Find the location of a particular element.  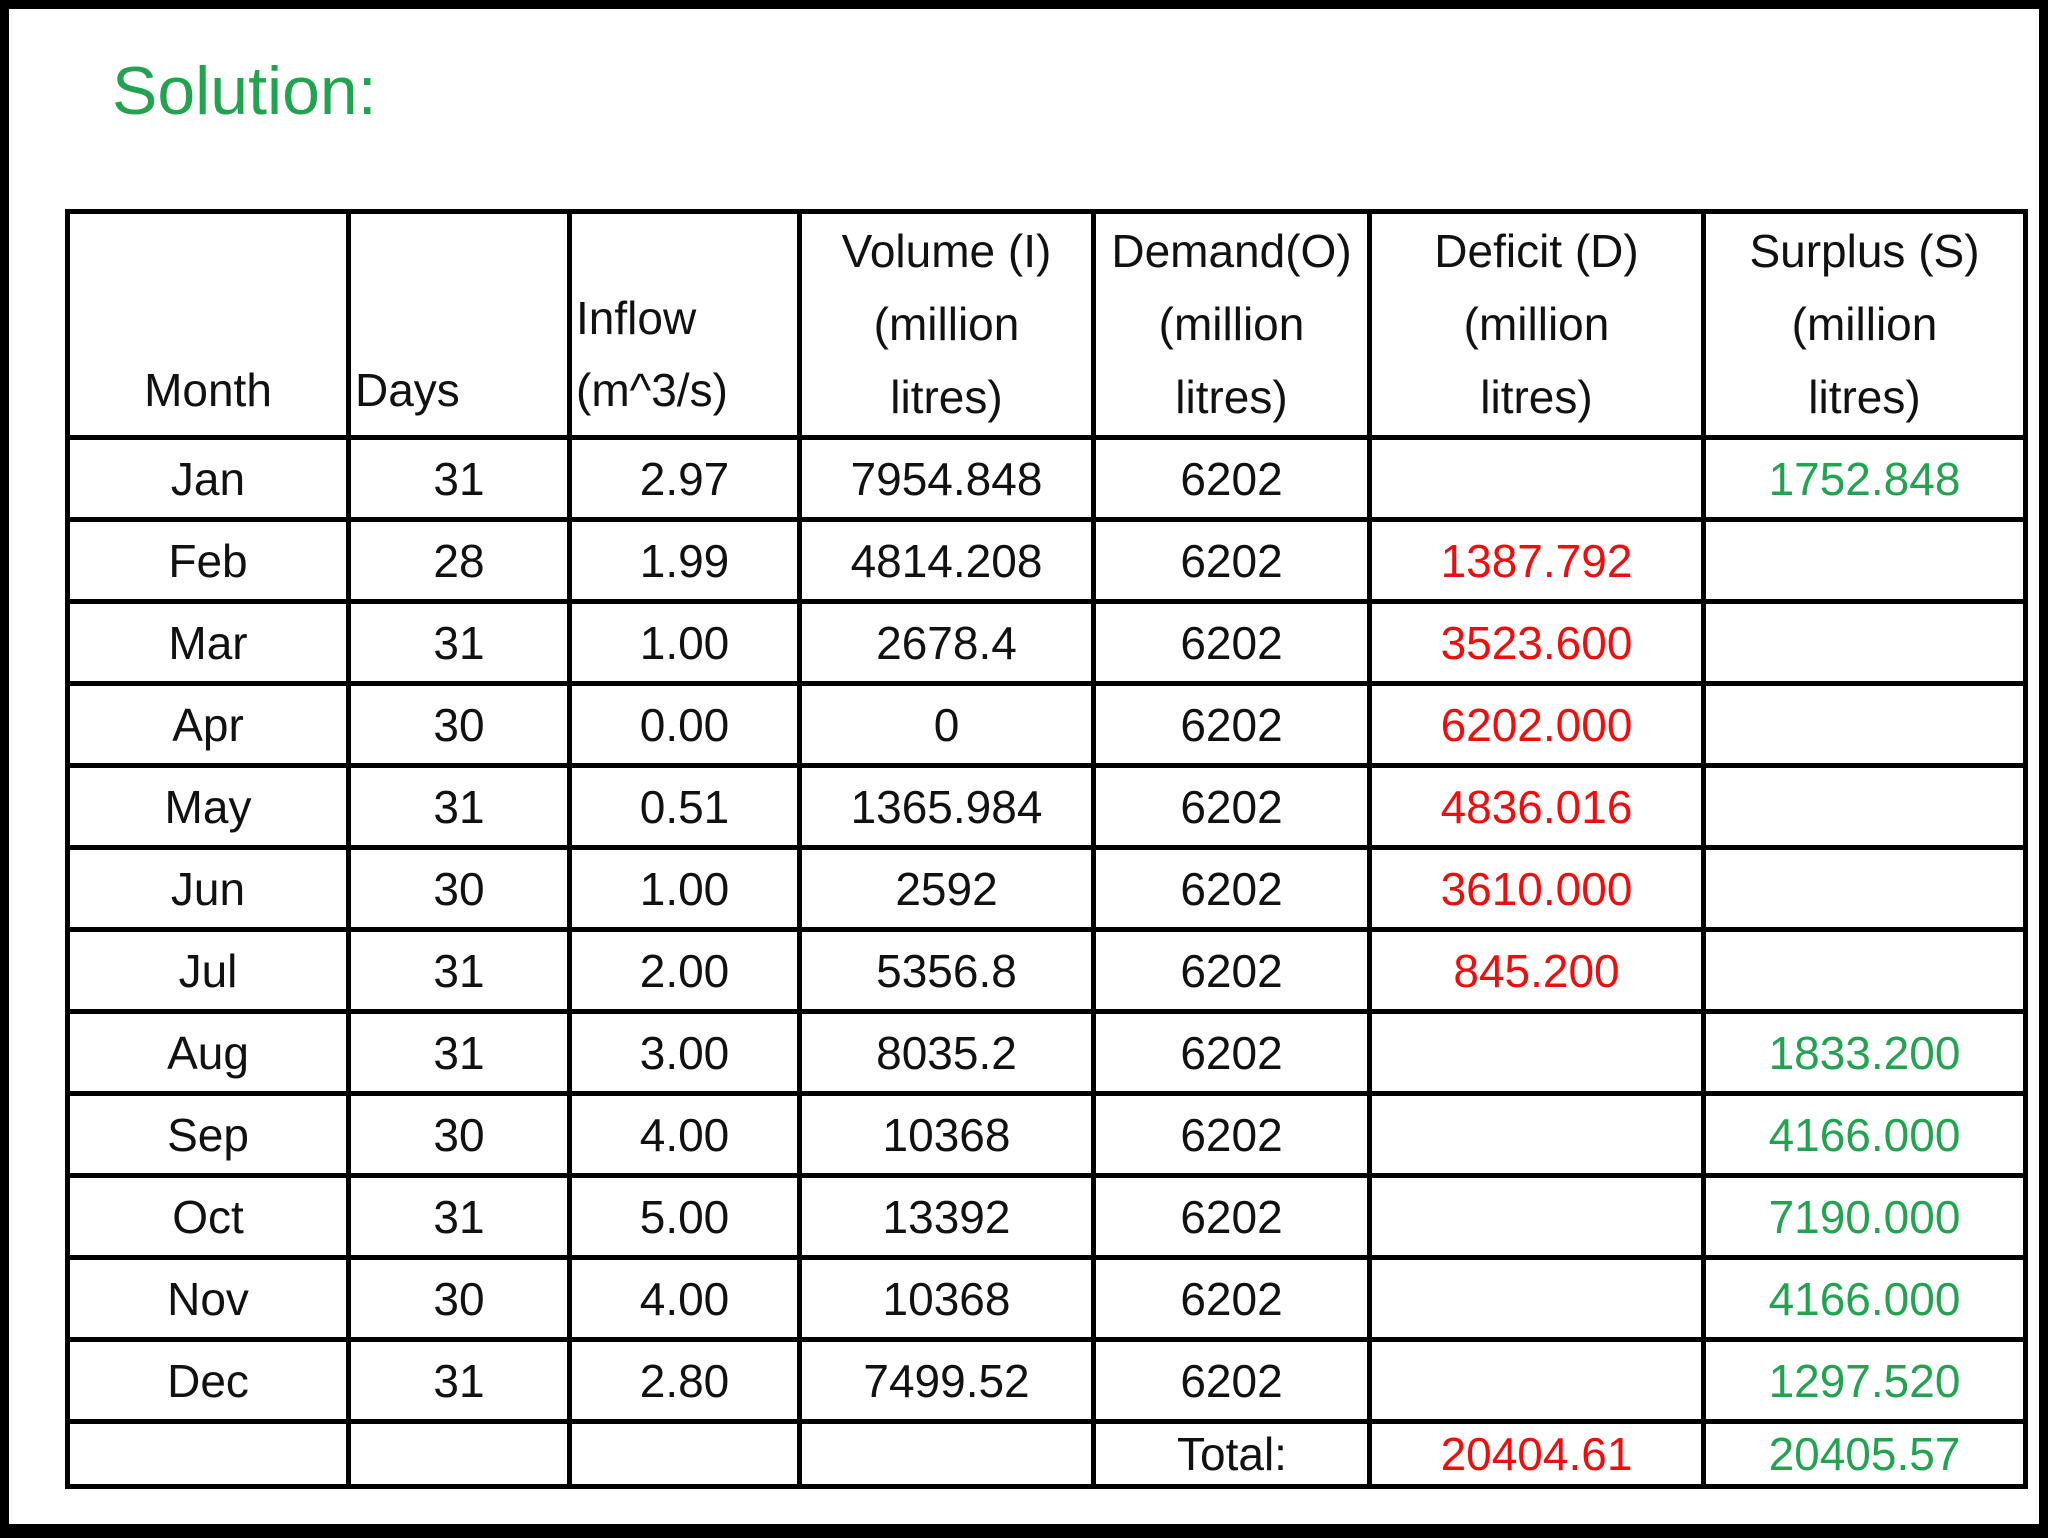

cell-month: Oct is located at coordinates (208, 1216).